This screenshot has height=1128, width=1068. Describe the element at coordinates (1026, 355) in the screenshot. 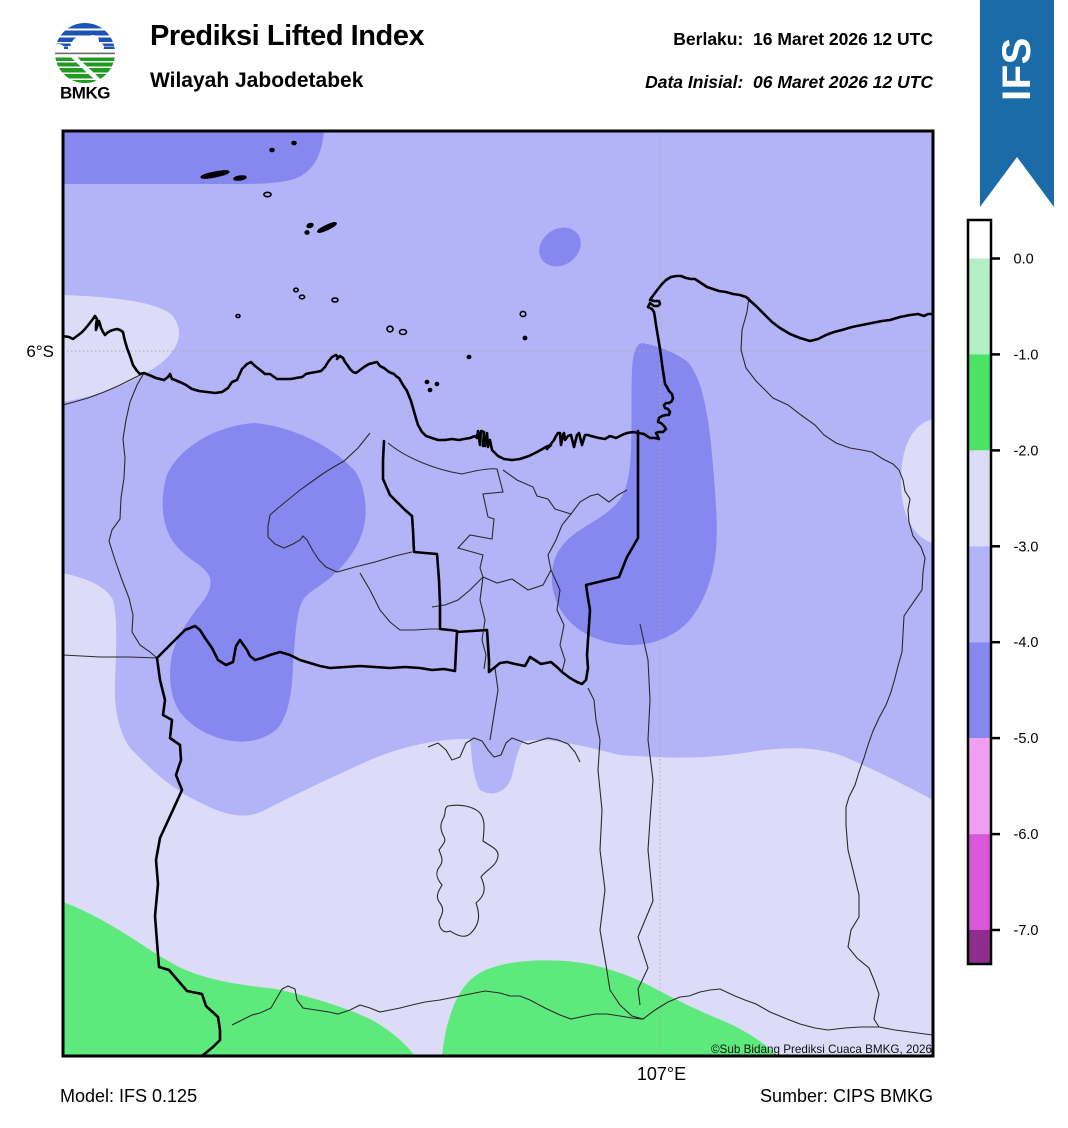

I see `svg-text: -1.0` at that location.